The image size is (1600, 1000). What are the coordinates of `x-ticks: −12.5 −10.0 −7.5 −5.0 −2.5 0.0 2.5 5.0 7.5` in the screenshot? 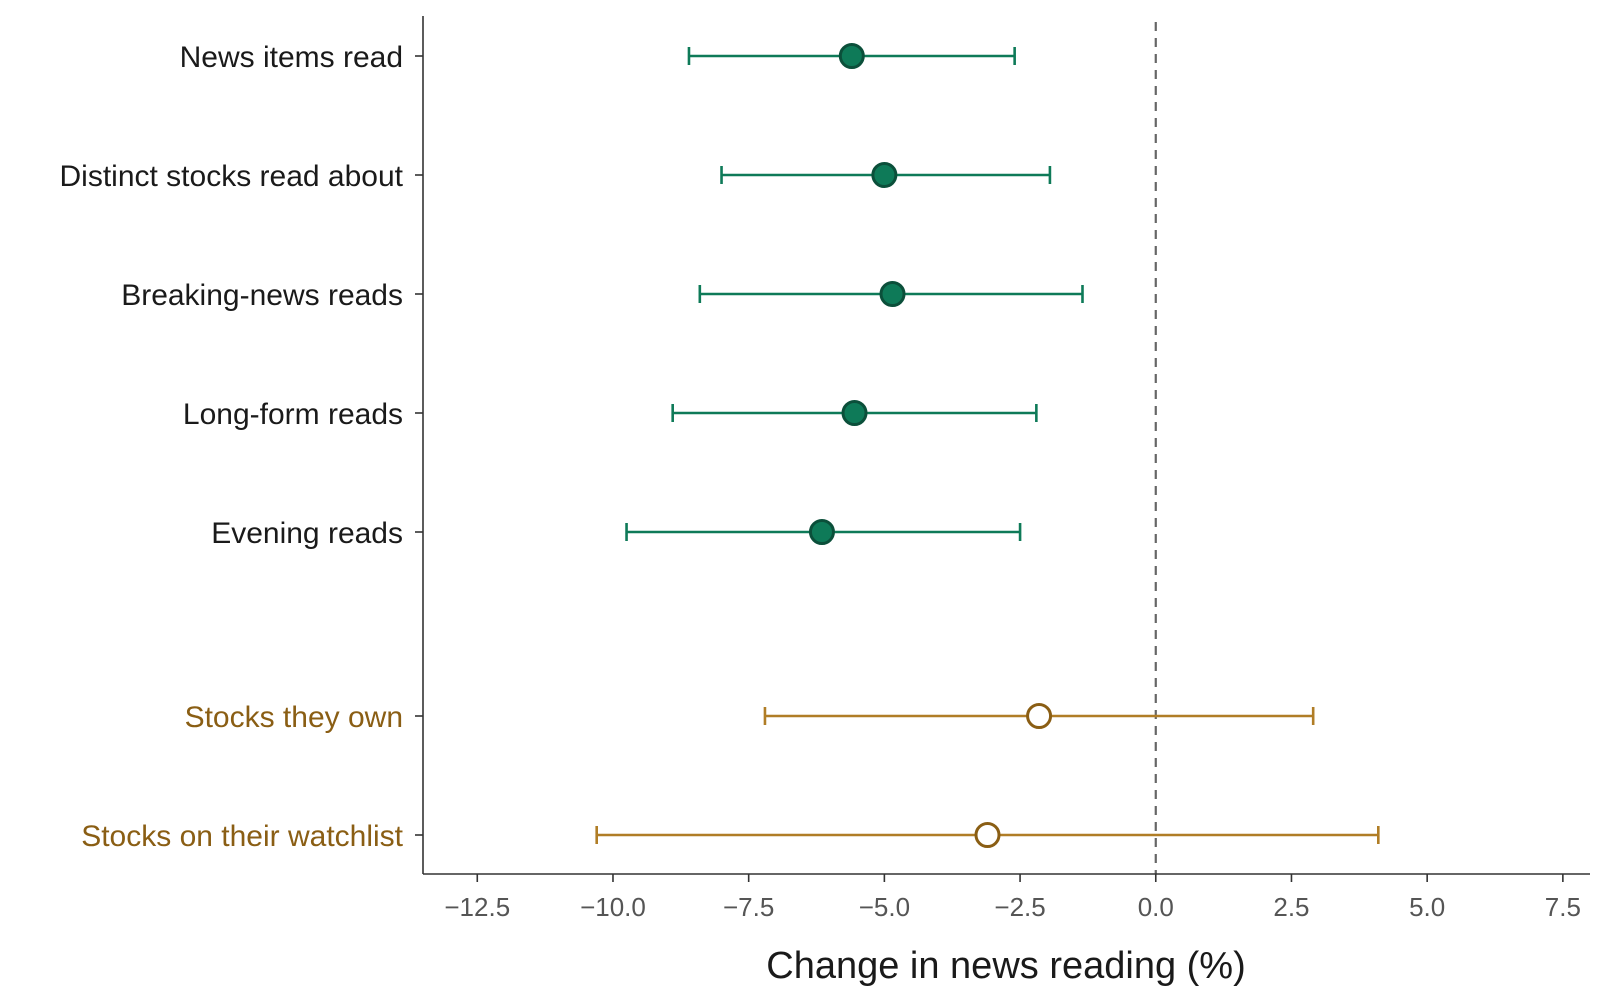 It's located at (1012, 898).